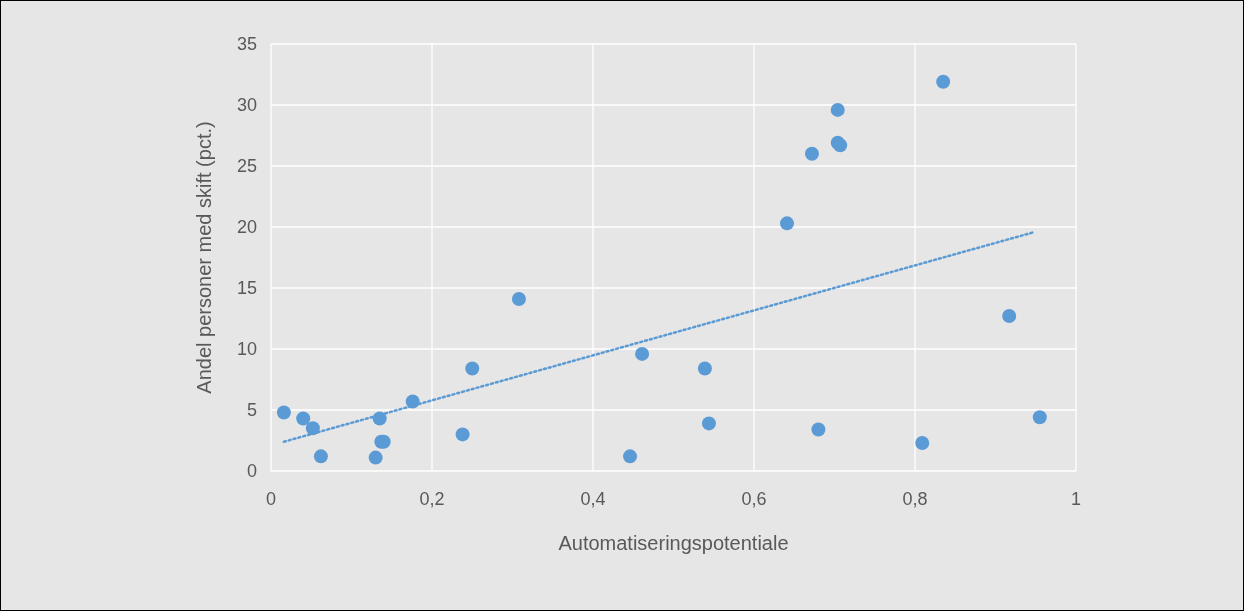 Image resolution: width=1244 pixels, height=611 pixels. I want to click on x-tick-label: 1, so click(1076, 499).